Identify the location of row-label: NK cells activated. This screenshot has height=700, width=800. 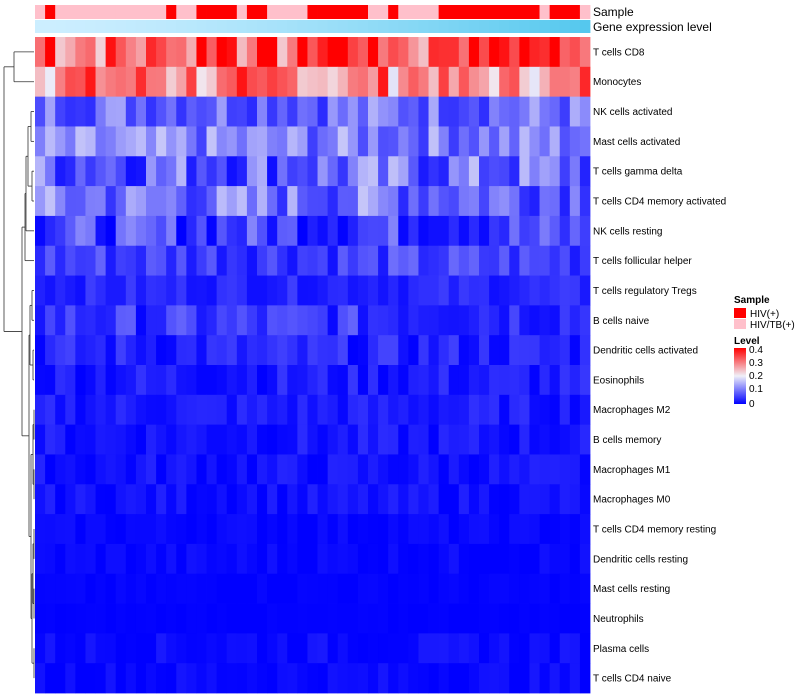
(632, 112).